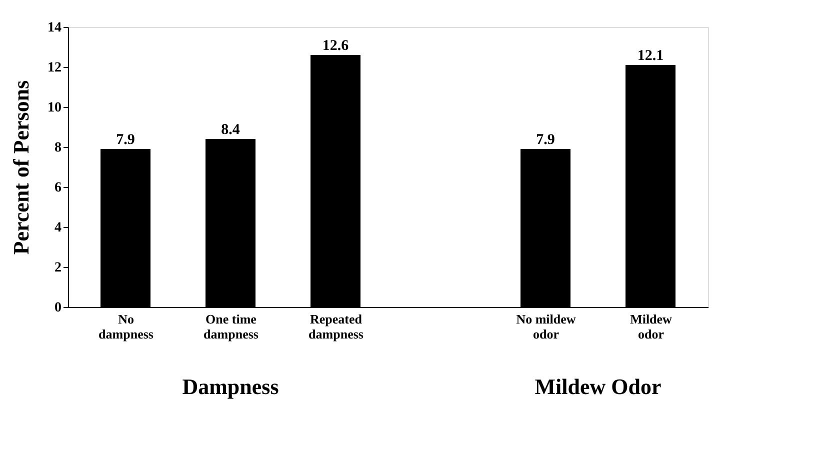 The image size is (817, 458). I want to click on y-tick-label: 8, so click(58, 148).